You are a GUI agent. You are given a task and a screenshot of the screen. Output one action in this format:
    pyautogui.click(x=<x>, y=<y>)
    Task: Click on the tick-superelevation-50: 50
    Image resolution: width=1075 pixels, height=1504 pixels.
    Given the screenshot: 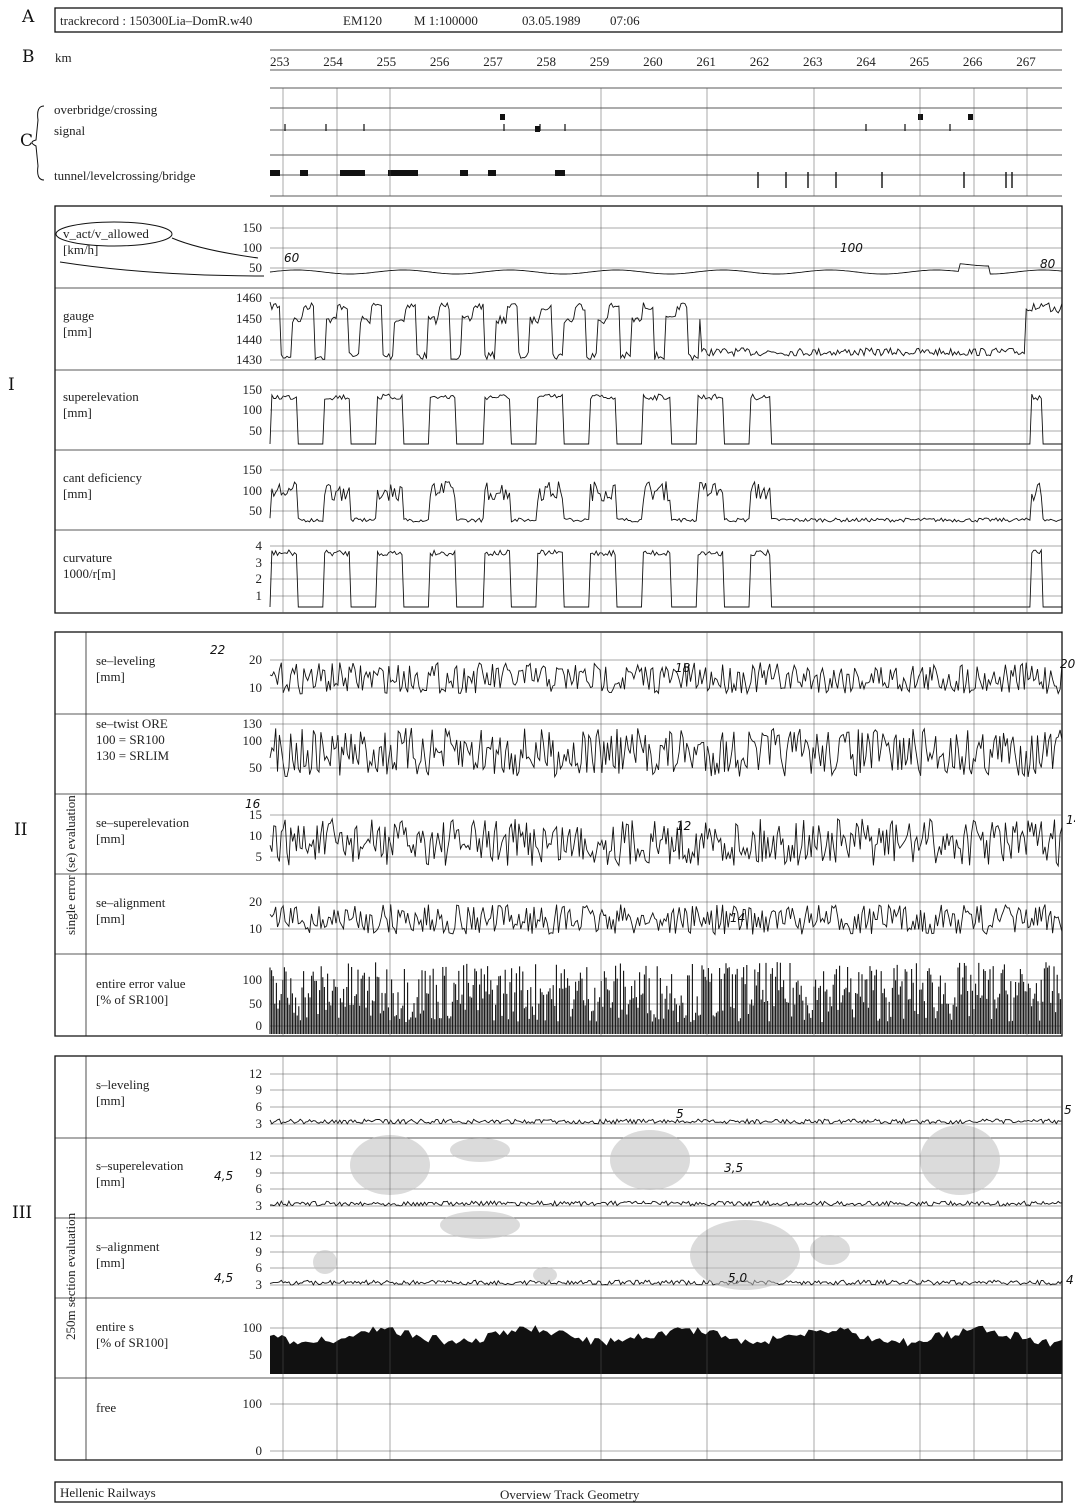 What is the action you would take?
    pyautogui.click(x=255, y=430)
    